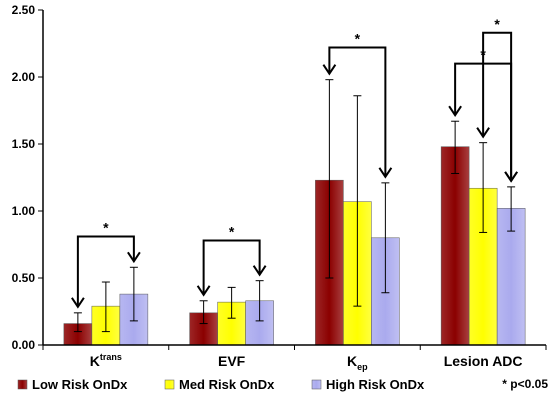  What do you see at coordinates (483, 361) in the screenshot?
I see `x-tick-label: Lesion ADC` at bounding box center [483, 361].